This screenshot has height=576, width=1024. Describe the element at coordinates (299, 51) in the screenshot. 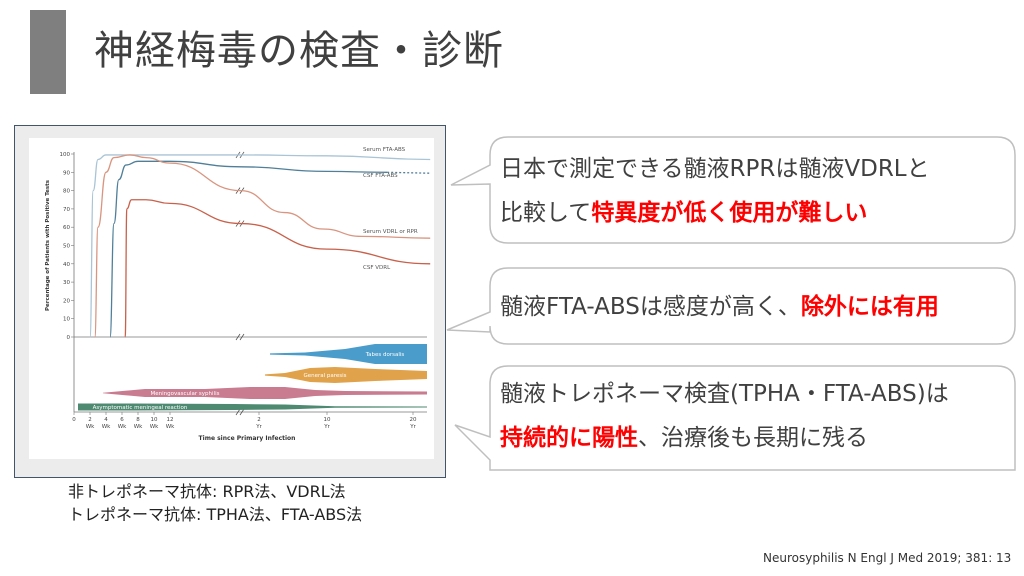

I see `slide-title: 神経梅毒の検査・診断` at that location.